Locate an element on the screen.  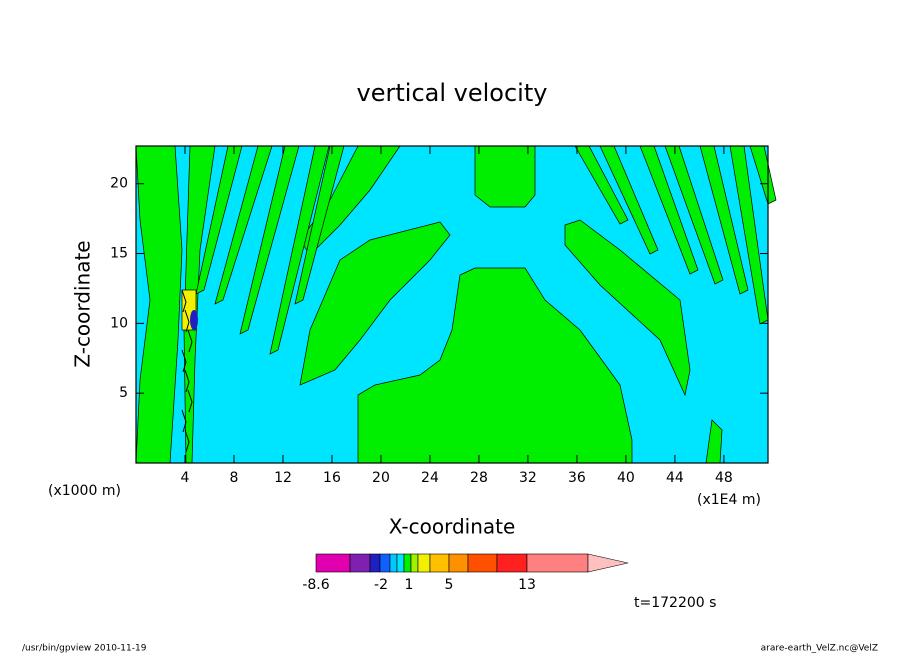
colorbar-tick-label: 13 is located at coordinates (527, 585).